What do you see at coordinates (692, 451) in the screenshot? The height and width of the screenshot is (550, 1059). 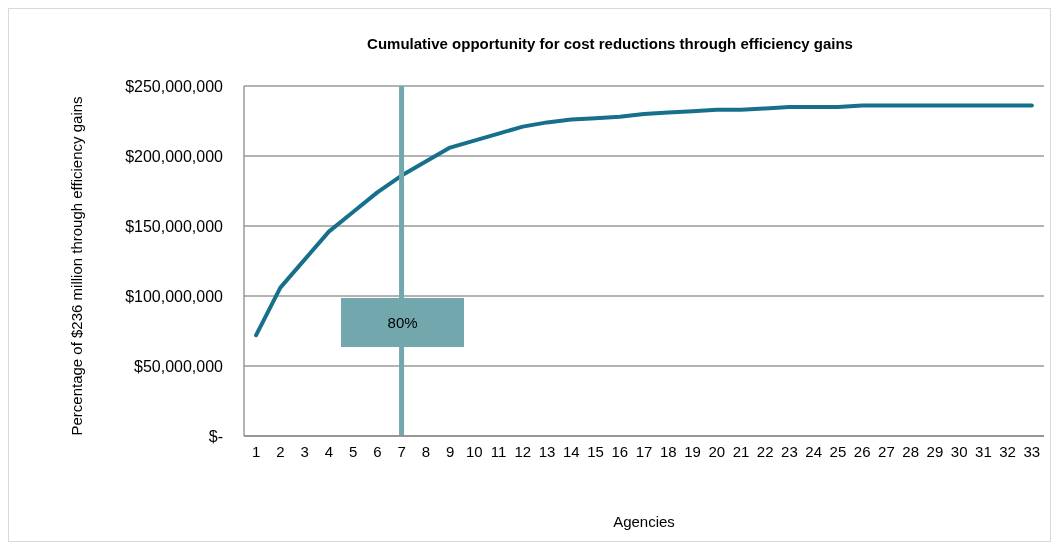 I see `x-tick-label: 19` at bounding box center [692, 451].